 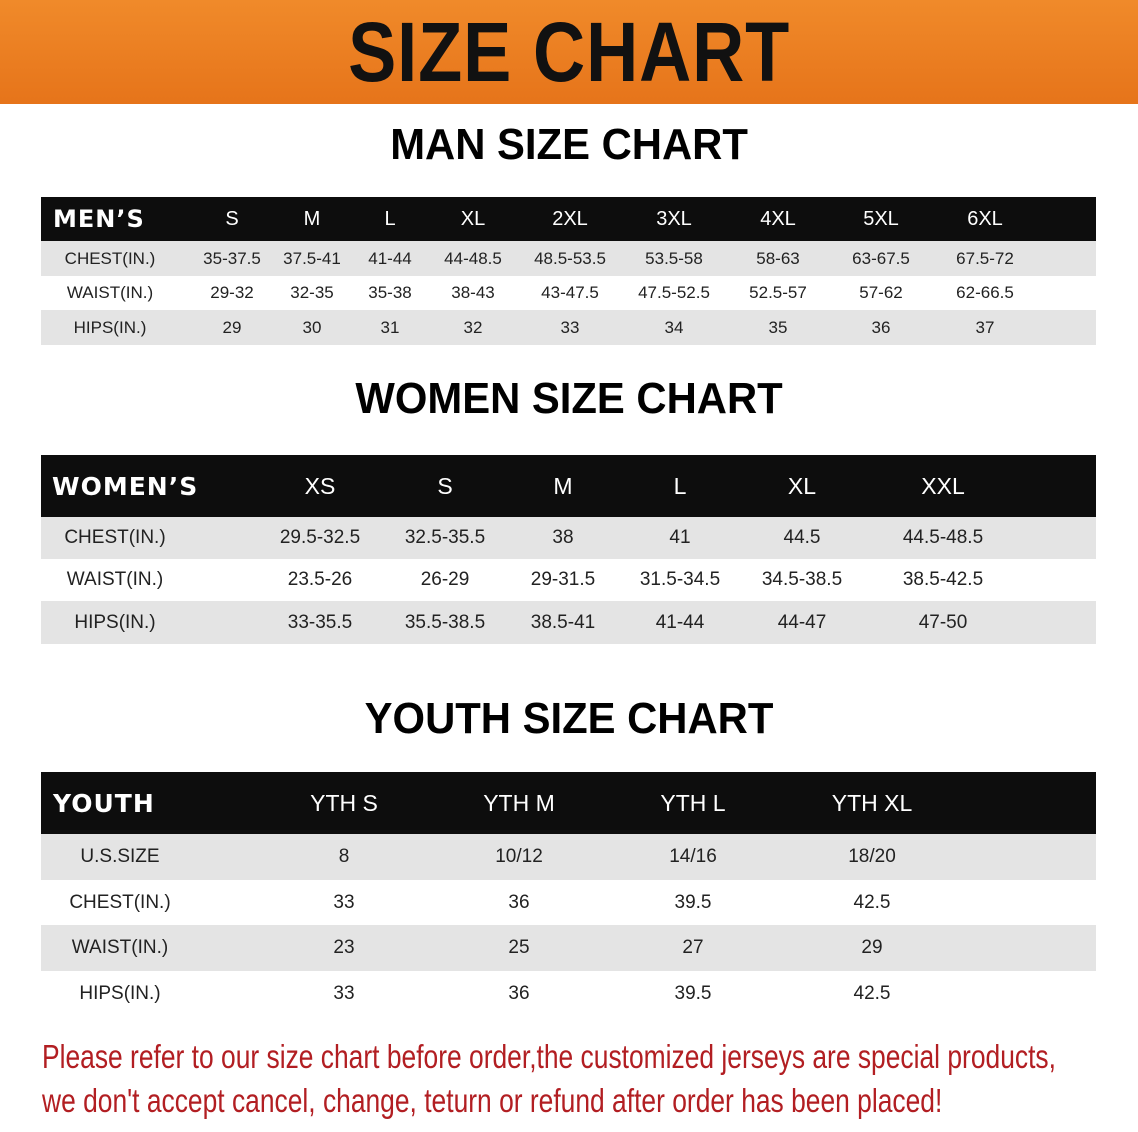 What do you see at coordinates (473, 292) in the screenshot?
I see `table-cell: 38-43` at bounding box center [473, 292].